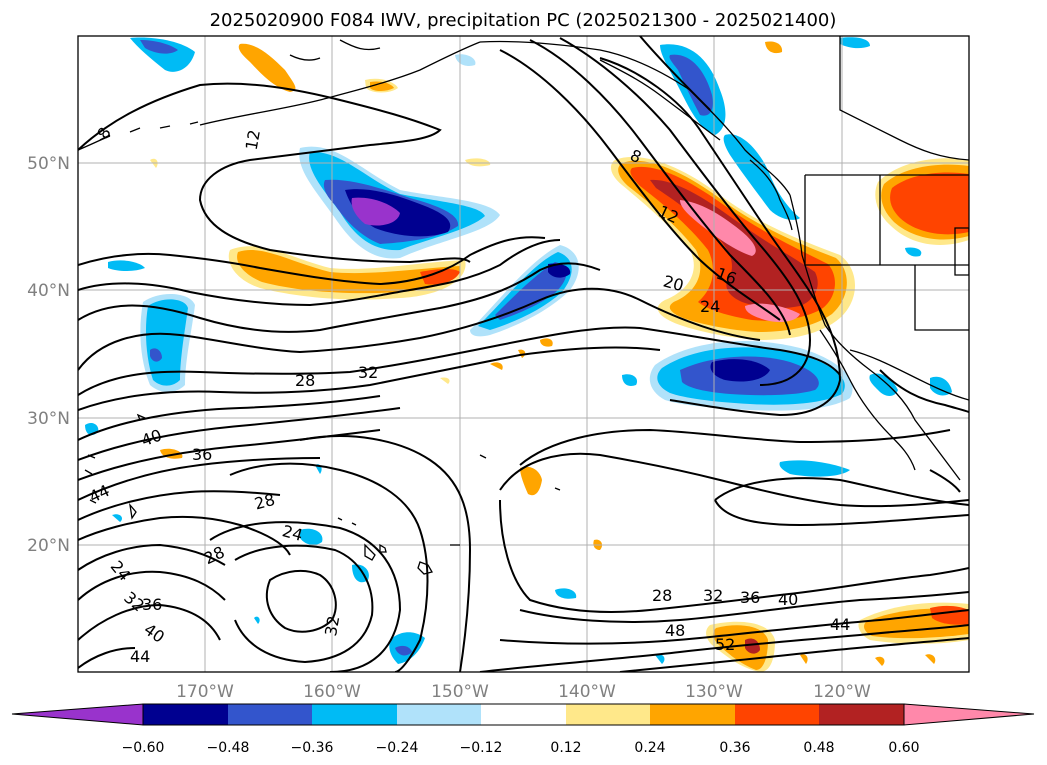 This screenshot has height=765, width=1047. What do you see at coordinates (48, 546) in the screenshot?
I see `lat-label: 20°N` at bounding box center [48, 546].